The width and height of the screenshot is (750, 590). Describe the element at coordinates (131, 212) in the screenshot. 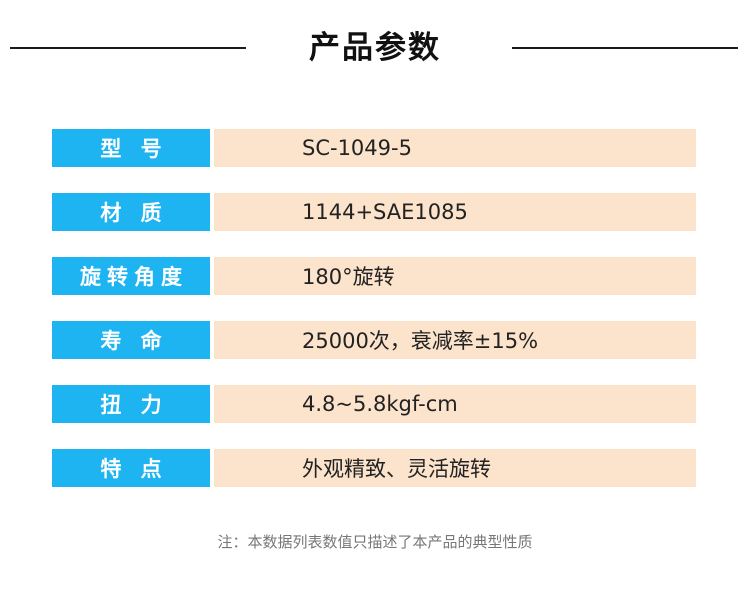

I see `param-label: 材 质` at that location.